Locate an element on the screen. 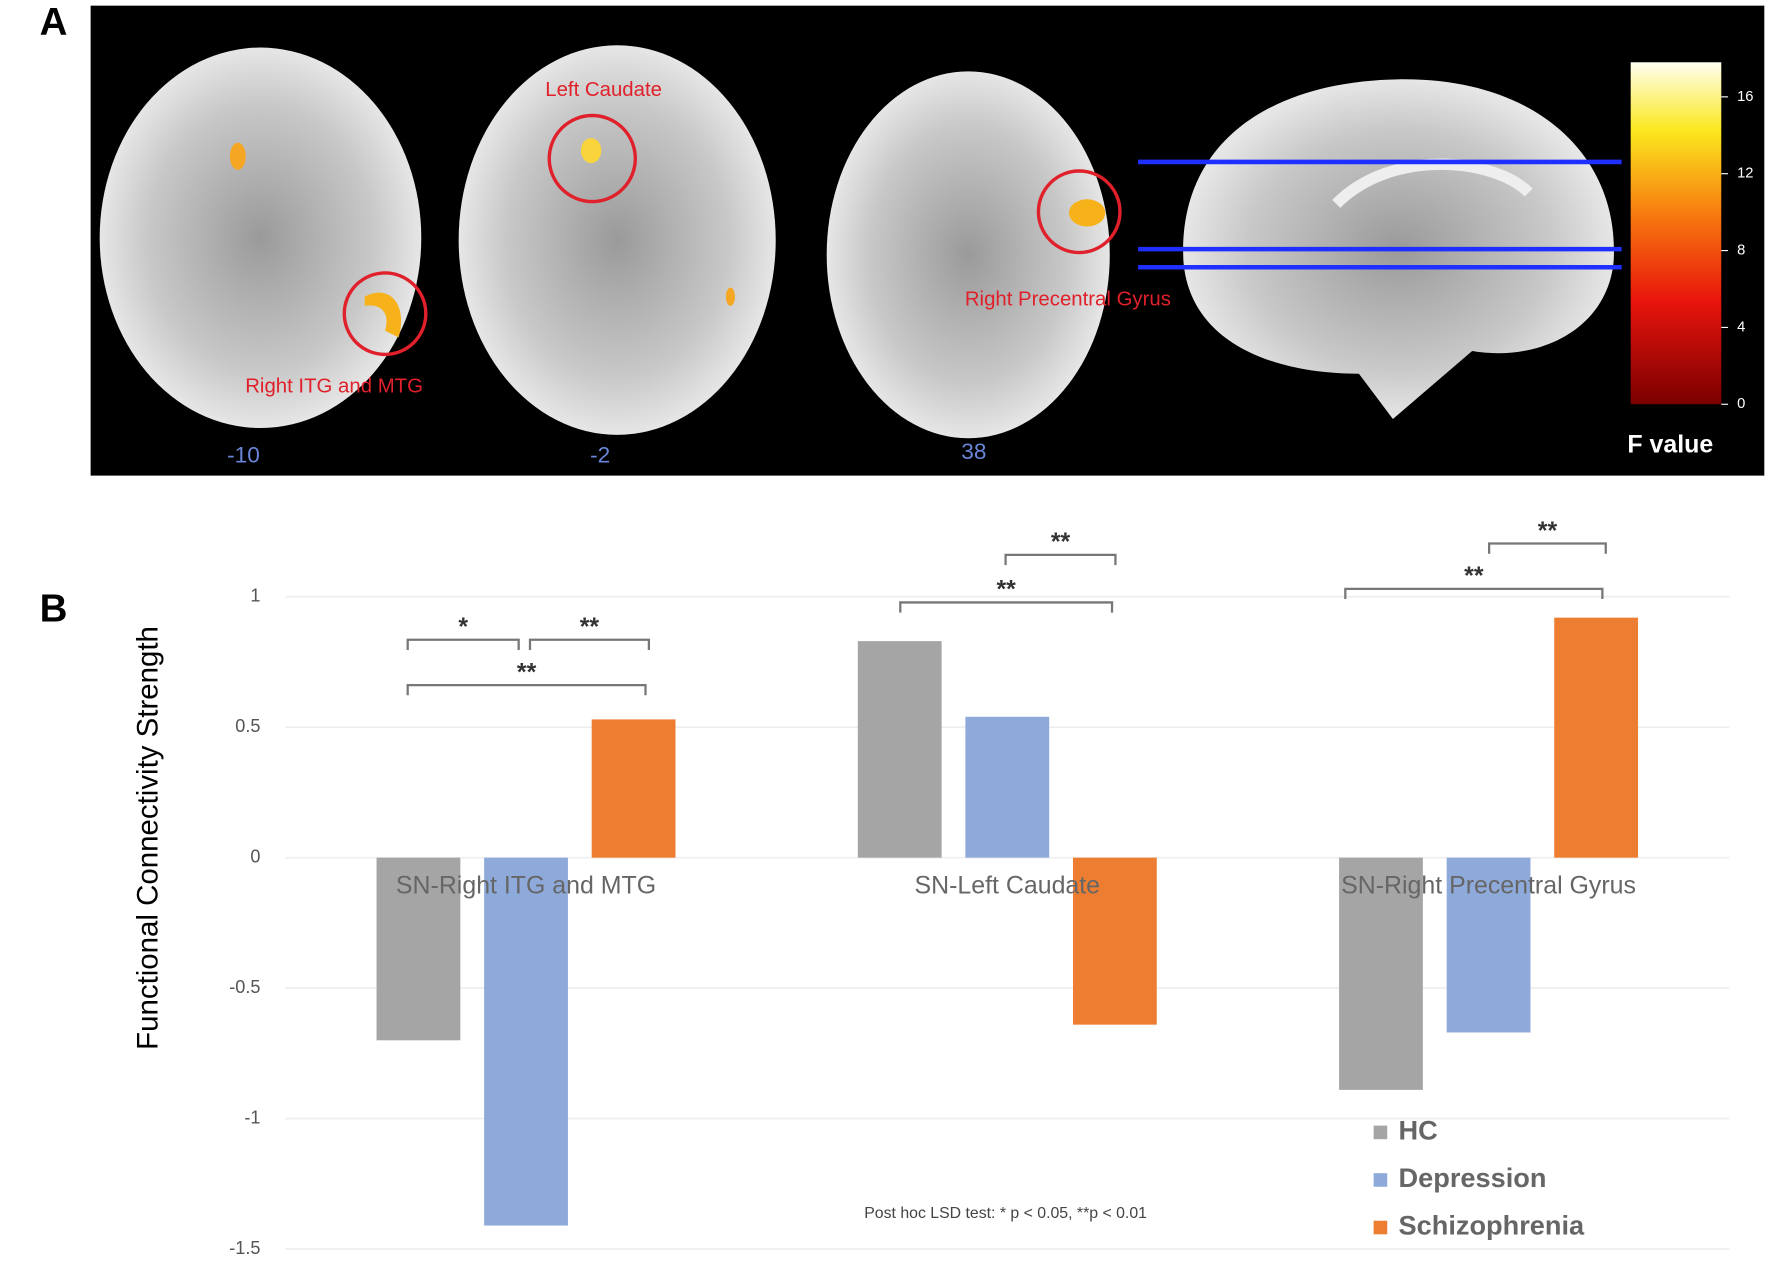 The width and height of the screenshot is (1770, 1271). y-tick-label: -1.5 is located at coordinates (244, 1248).